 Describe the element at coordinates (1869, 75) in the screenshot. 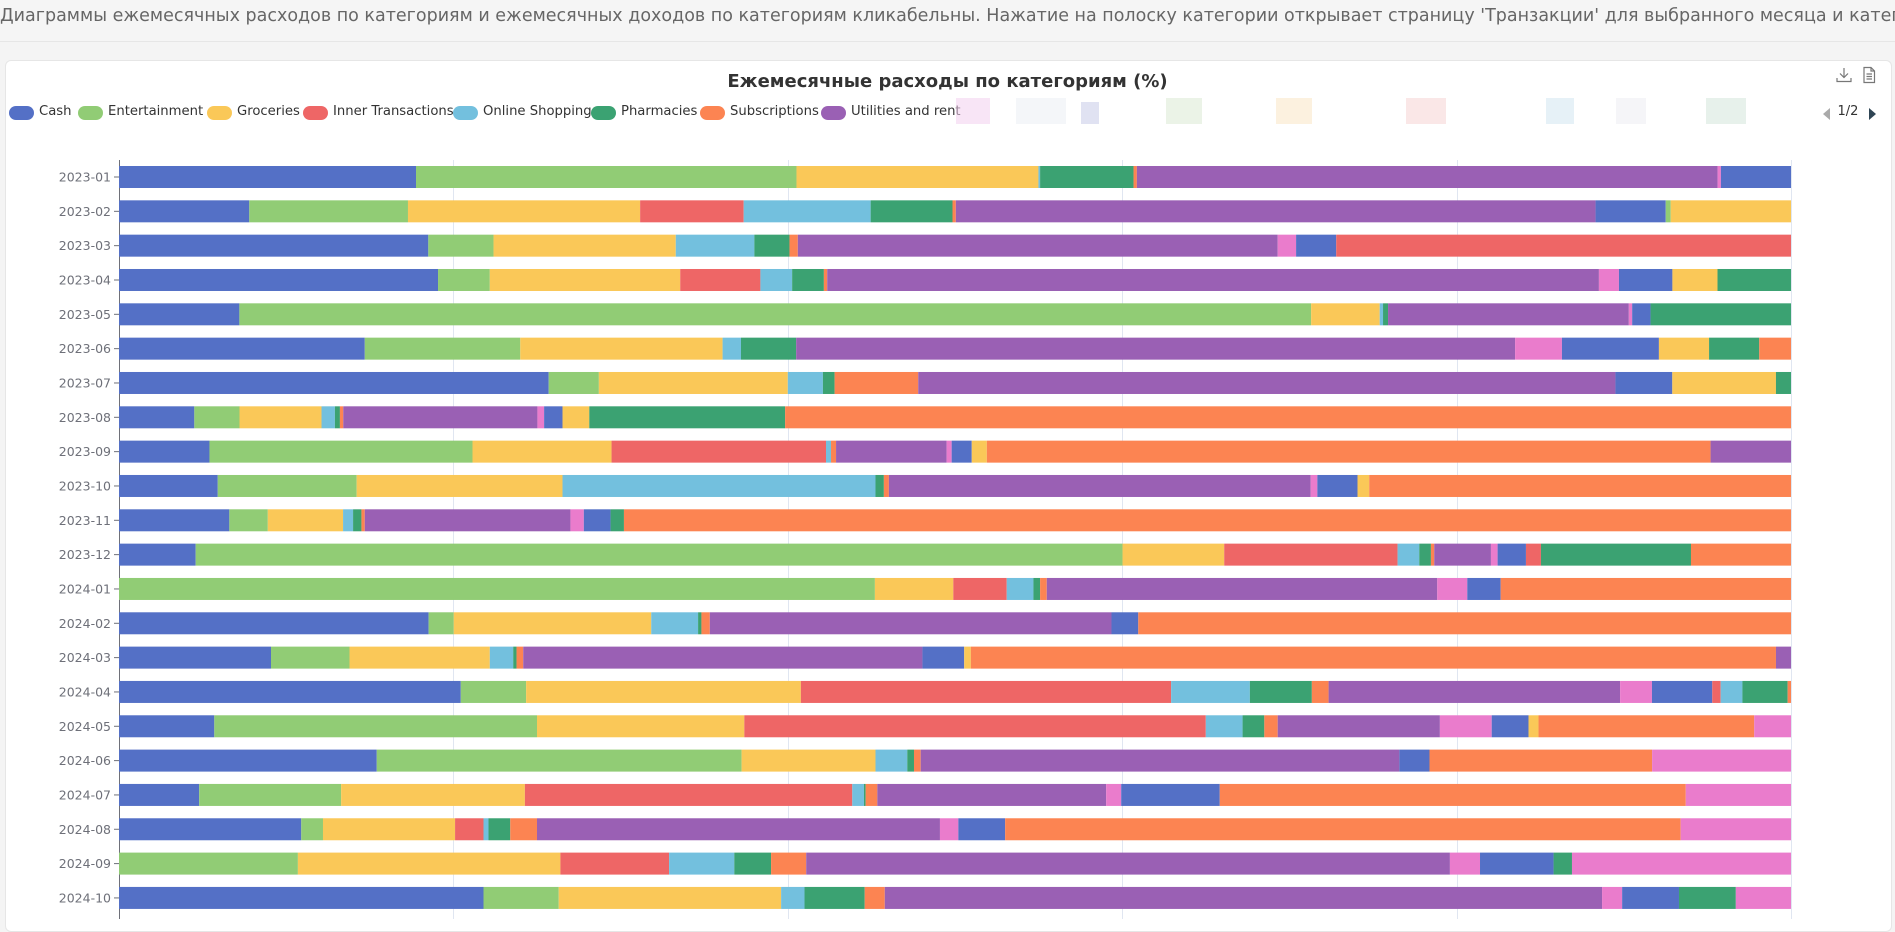

I see `data-view-icon` at that location.